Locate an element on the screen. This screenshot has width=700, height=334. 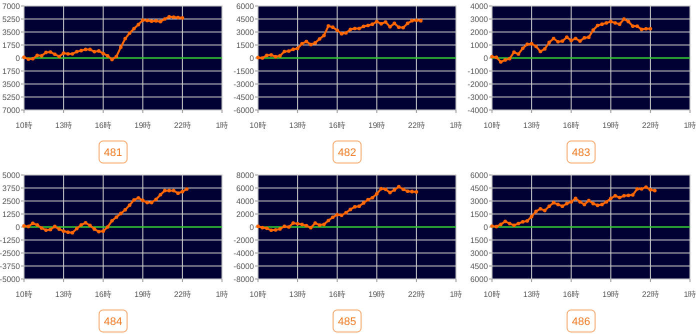
y-tick-label: -1000 is located at coordinates (478, 71).